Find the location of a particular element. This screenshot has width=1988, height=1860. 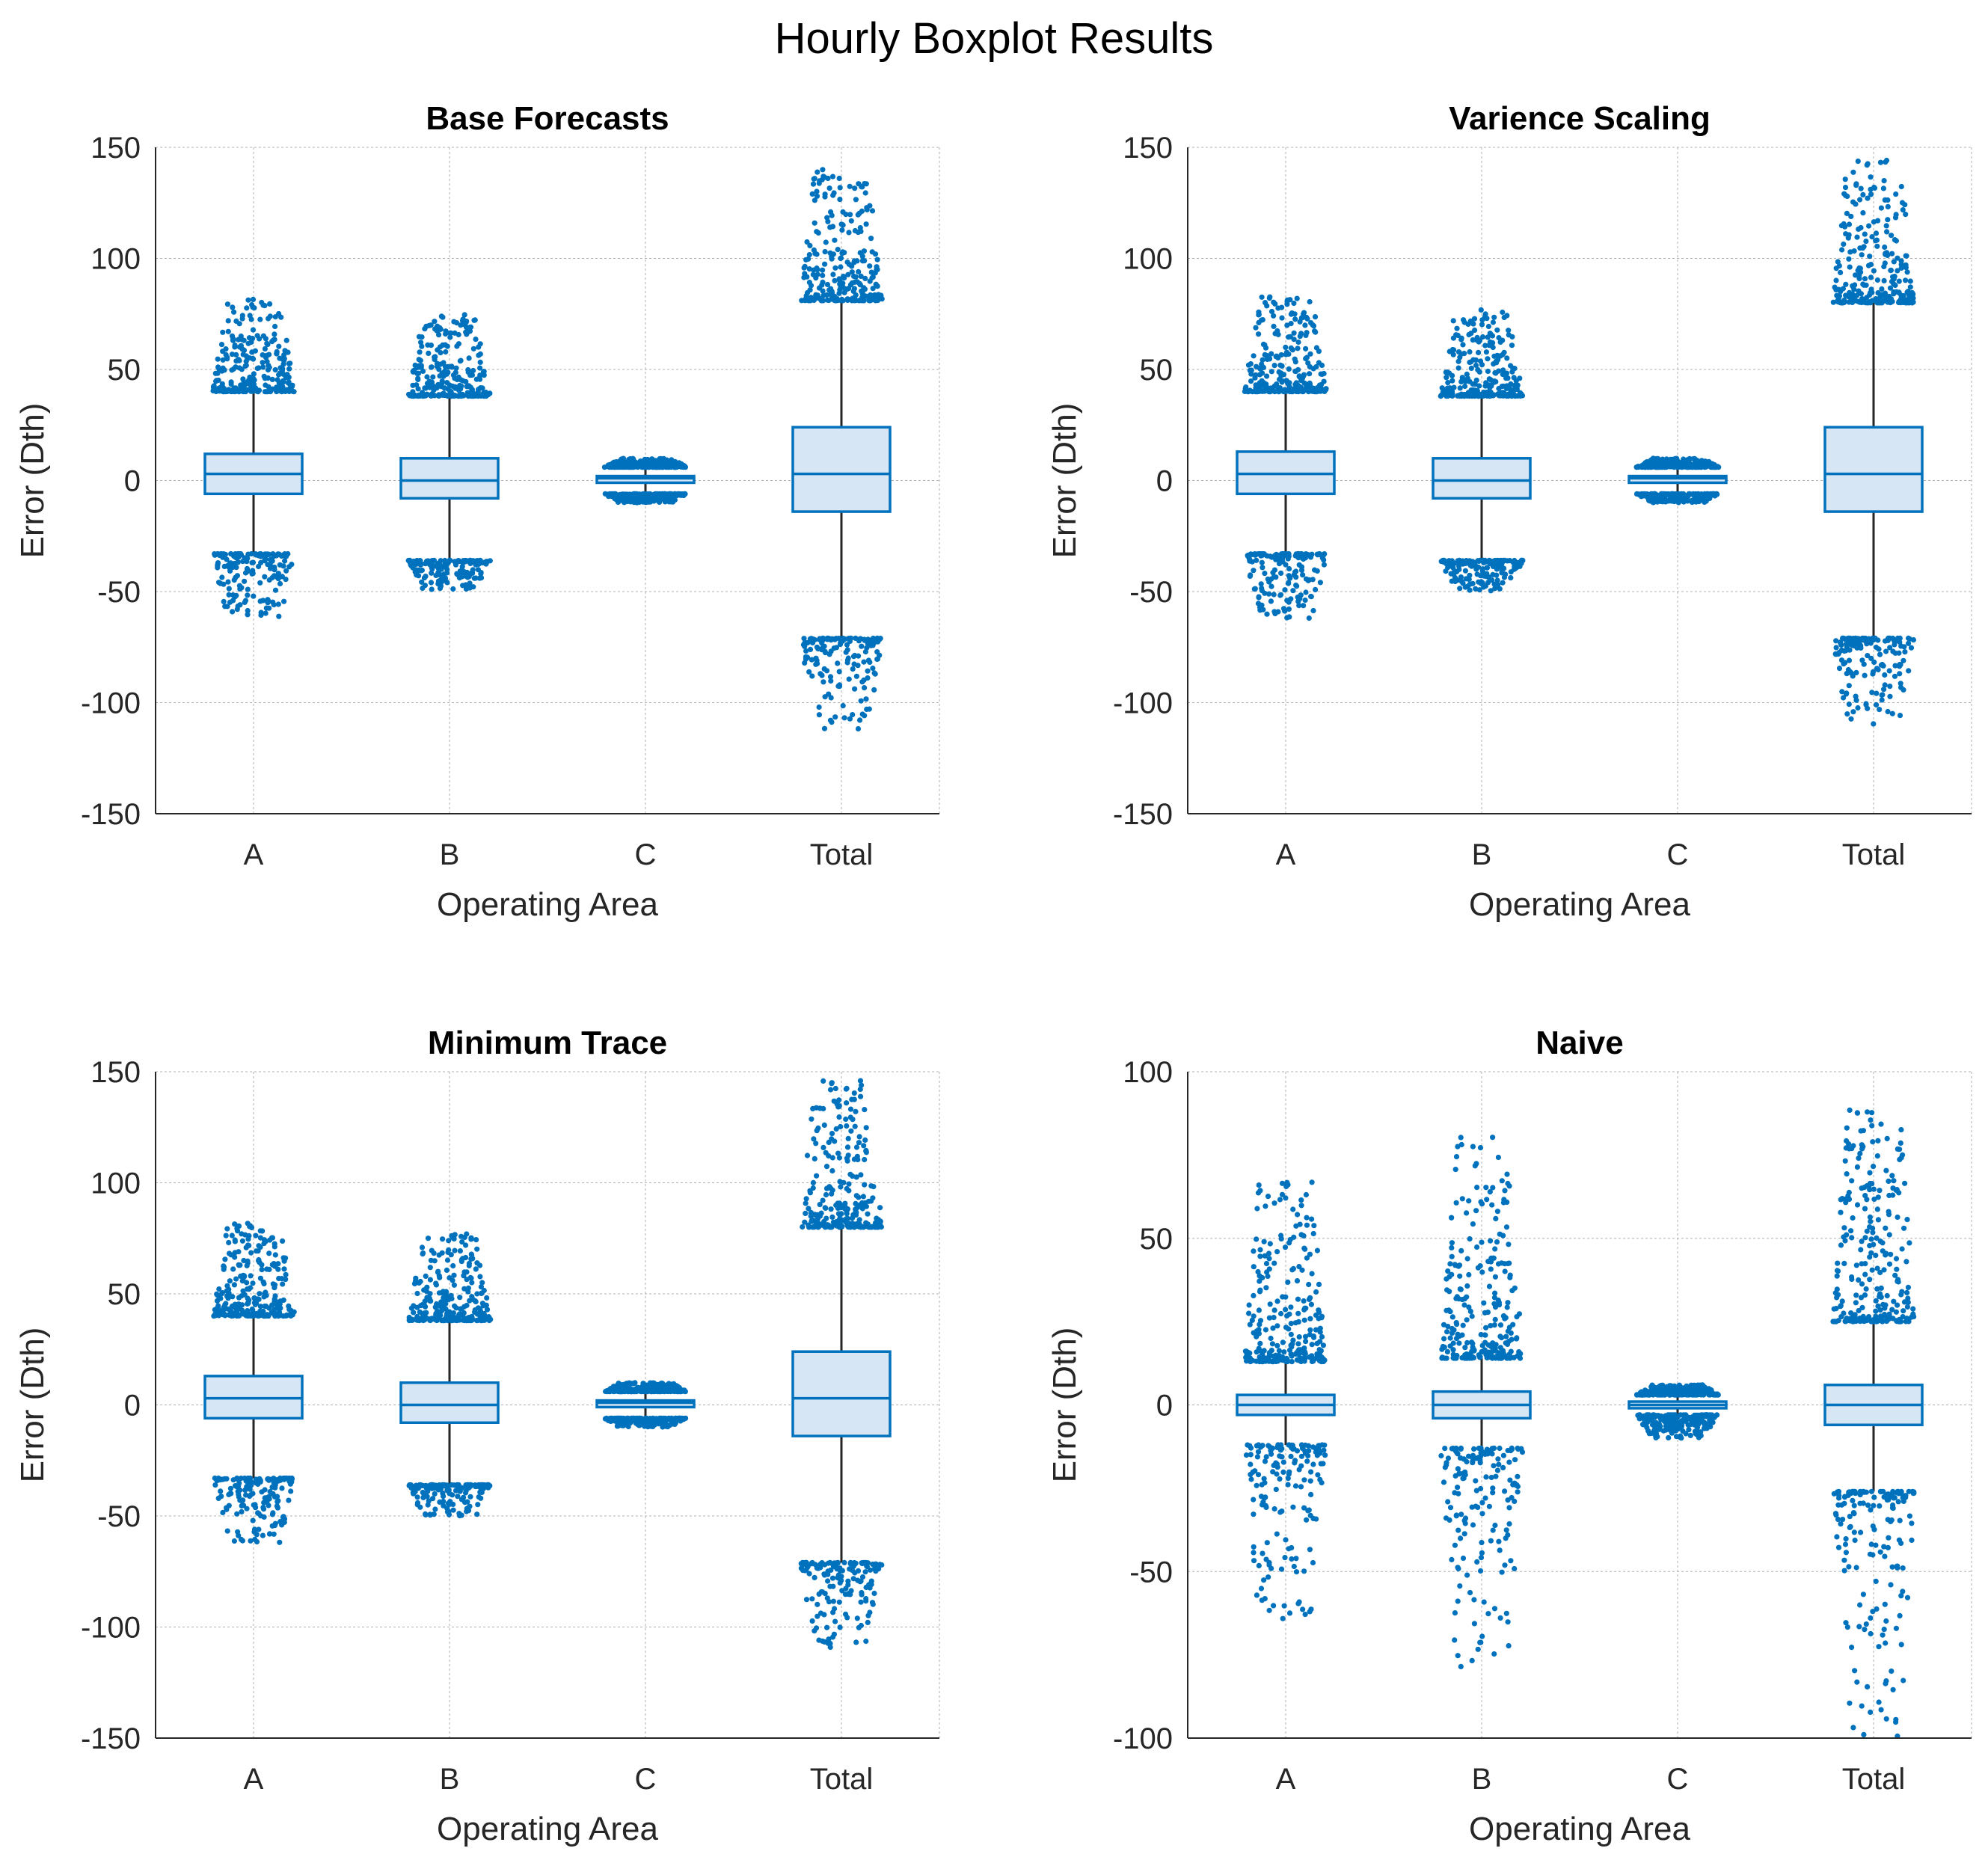

figure-title: Hourly Boxplot Results is located at coordinates (994, 38).